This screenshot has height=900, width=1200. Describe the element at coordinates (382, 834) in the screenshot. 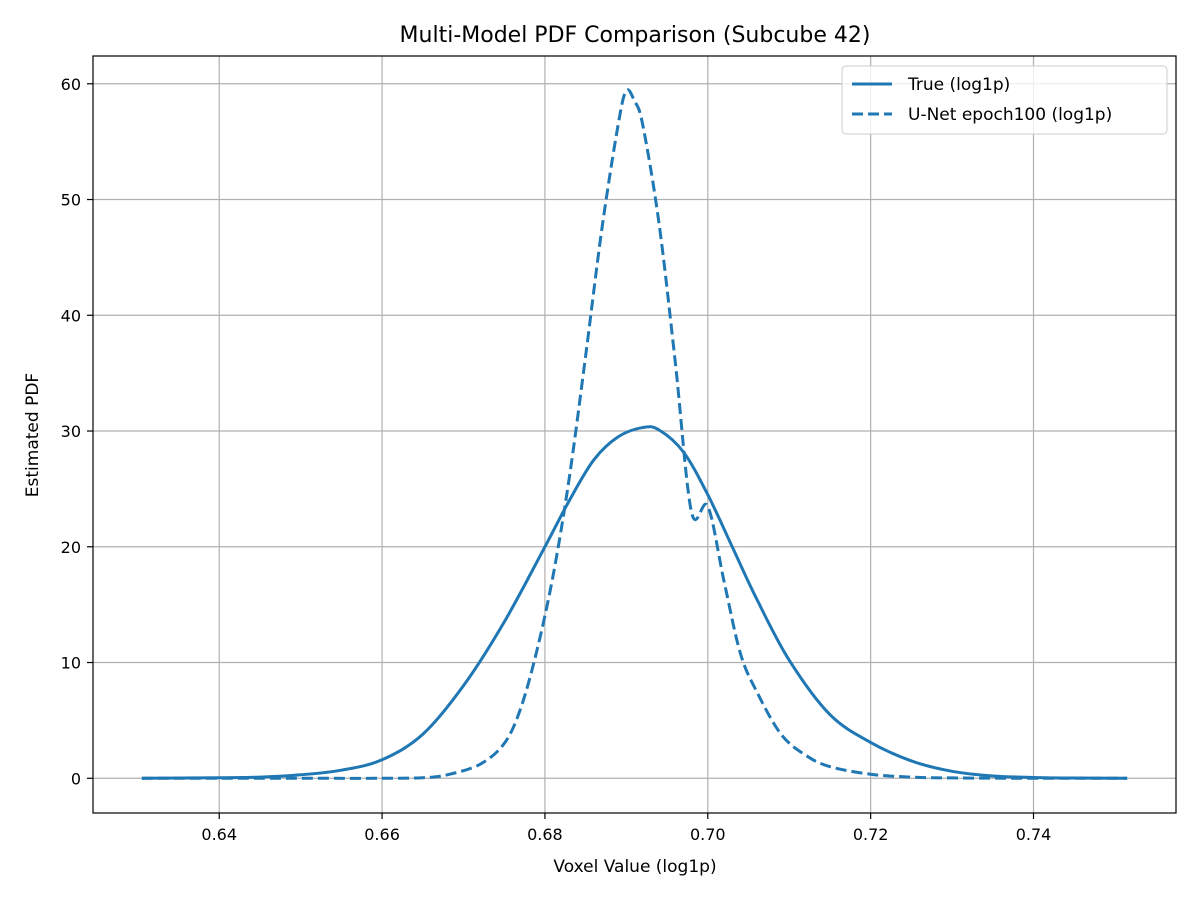

I see `x-tick-label: 0.66` at that location.